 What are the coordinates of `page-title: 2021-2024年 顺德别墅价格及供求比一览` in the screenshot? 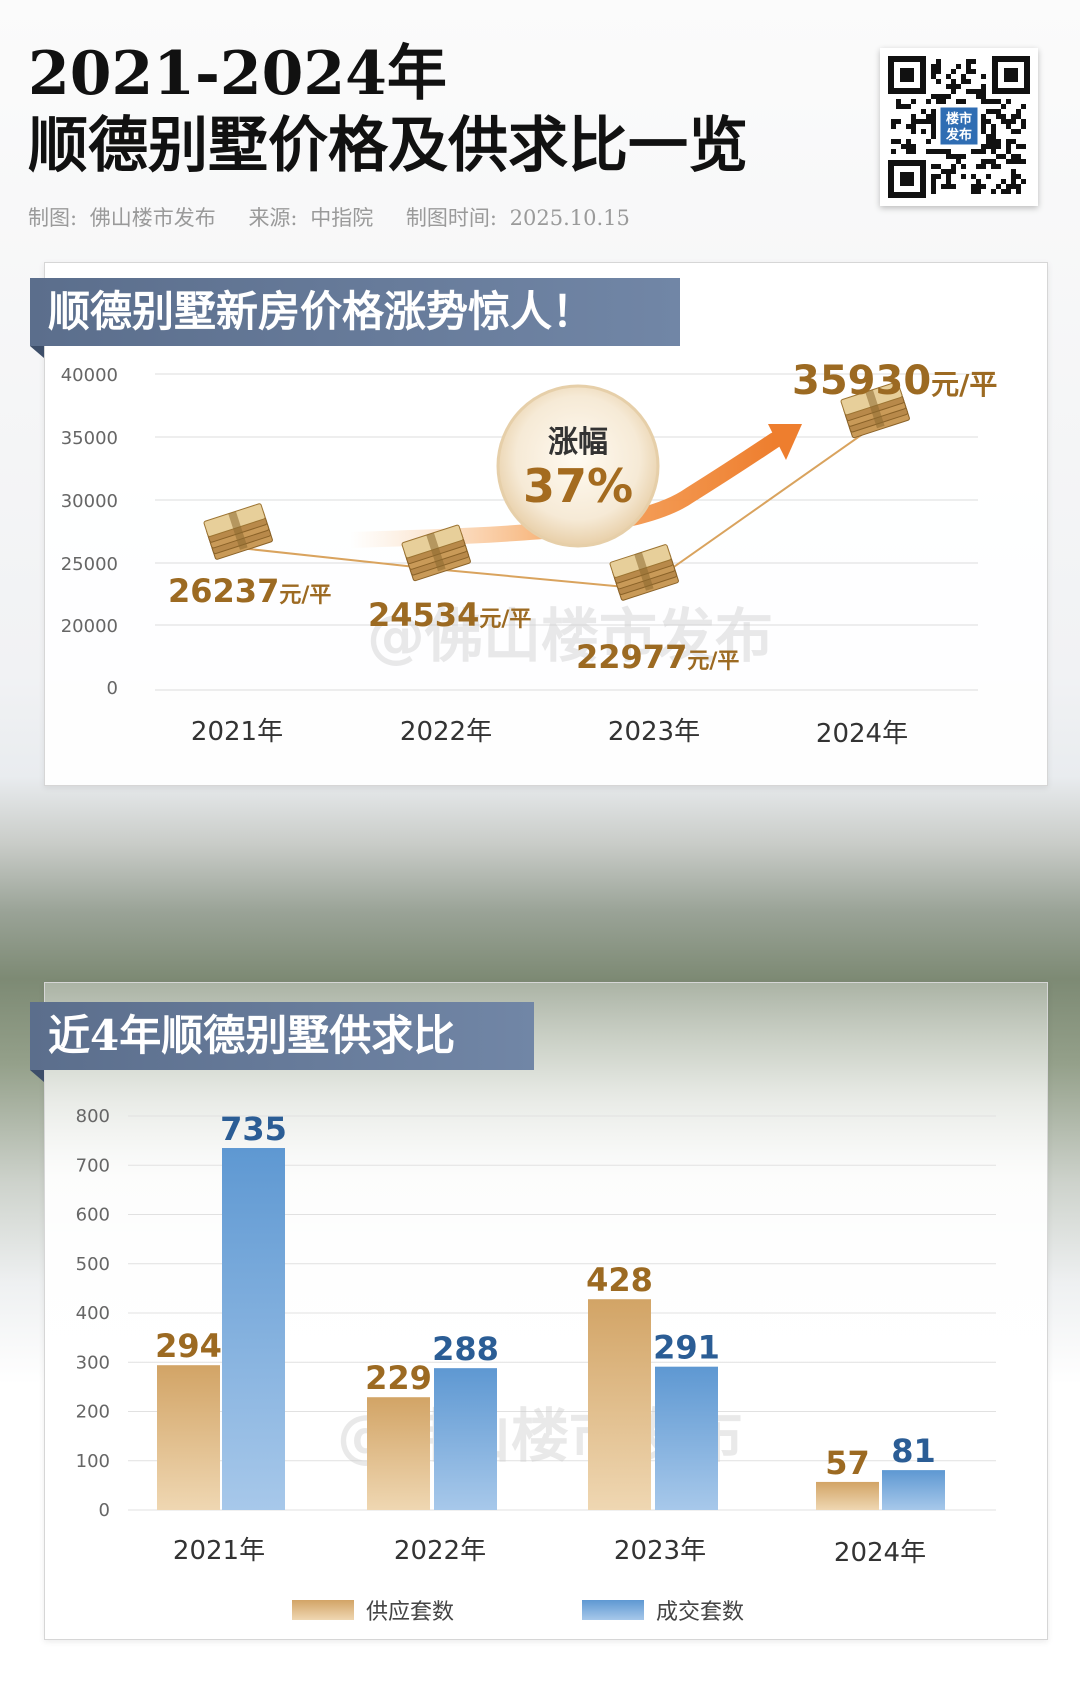 It's located at (388, 110).